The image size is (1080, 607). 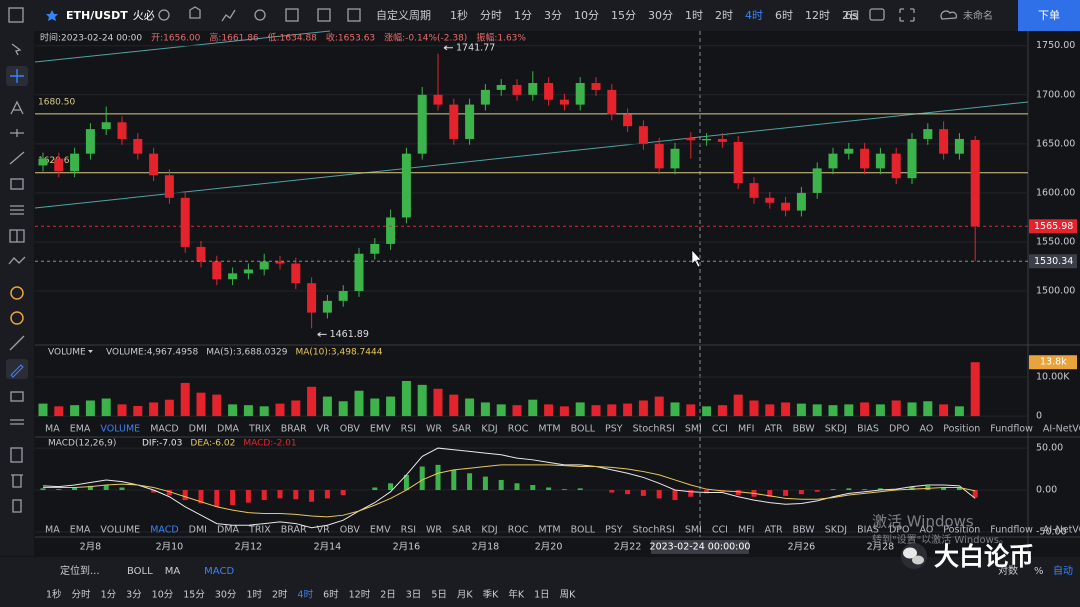 I want to click on indicator-tab: WR, so click(x=434, y=429).